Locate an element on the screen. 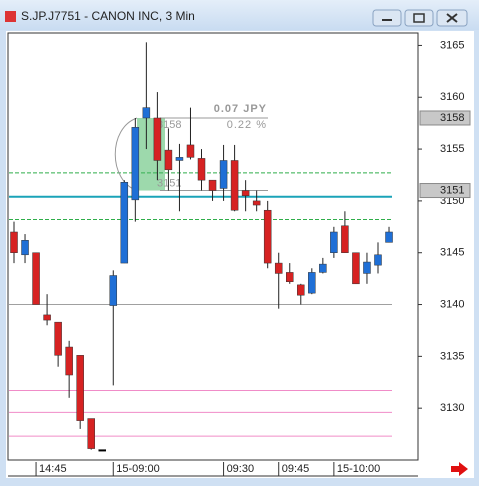  window-icon is located at coordinates (10, 16).